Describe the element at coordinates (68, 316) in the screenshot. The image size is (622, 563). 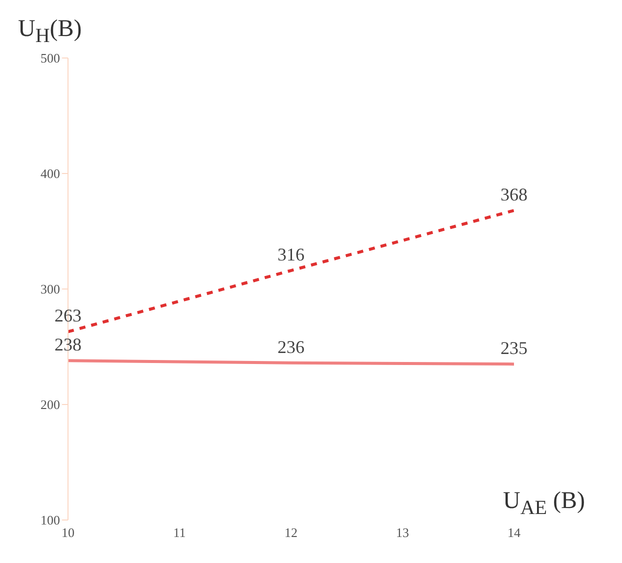
I see `data-label: 263` at that location.